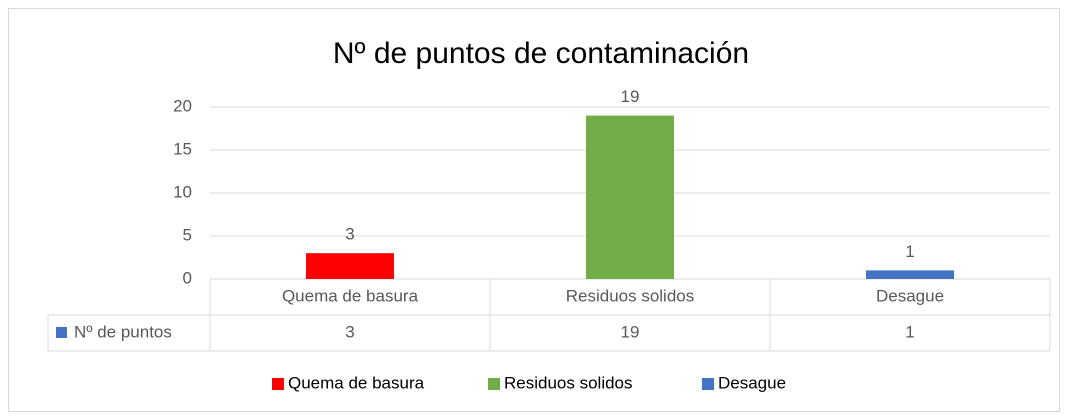 The height and width of the screenshot is (420, 1068). What do you see at coordinates (630, 331) in the screenshot?
I see `table-value: 19` at bounding box center [630, 331].